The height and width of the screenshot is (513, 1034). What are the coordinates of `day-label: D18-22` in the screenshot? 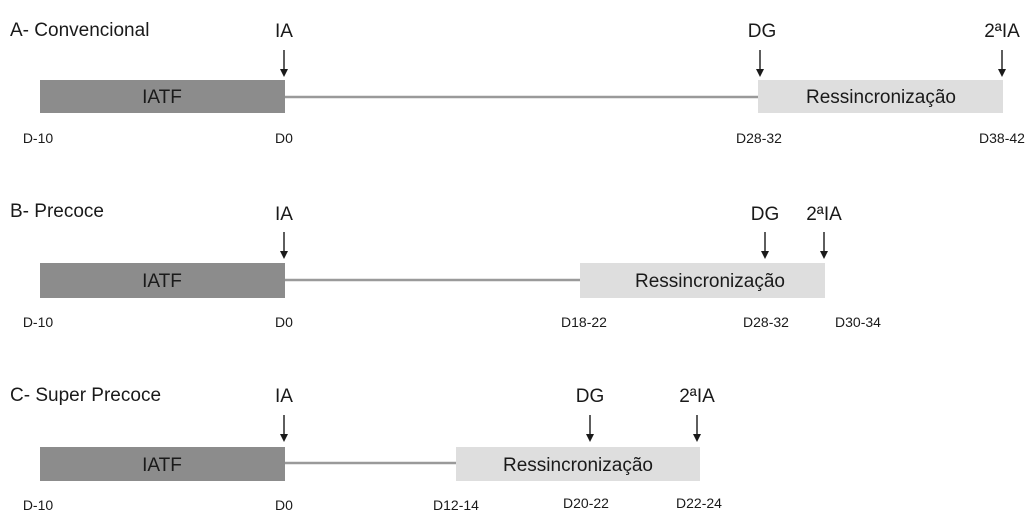 It's located at (584, 322).